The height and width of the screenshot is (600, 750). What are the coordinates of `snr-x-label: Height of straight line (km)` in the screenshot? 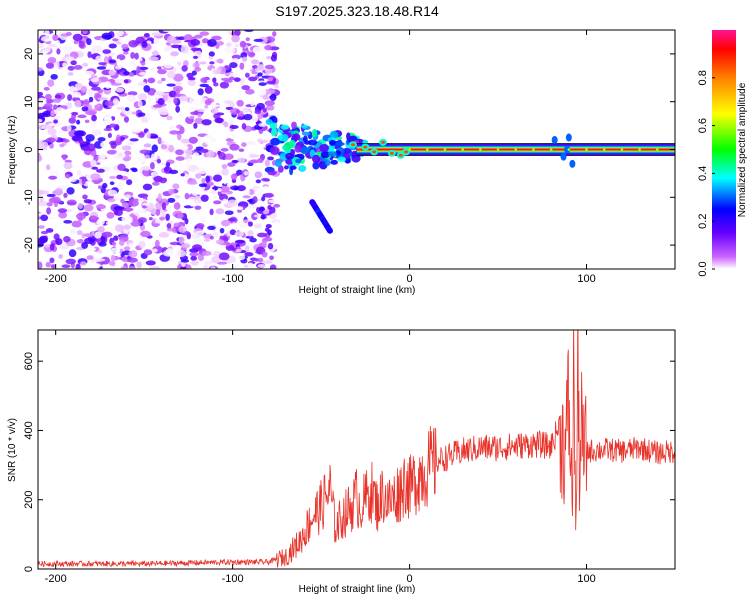 It's located at (357, 589).